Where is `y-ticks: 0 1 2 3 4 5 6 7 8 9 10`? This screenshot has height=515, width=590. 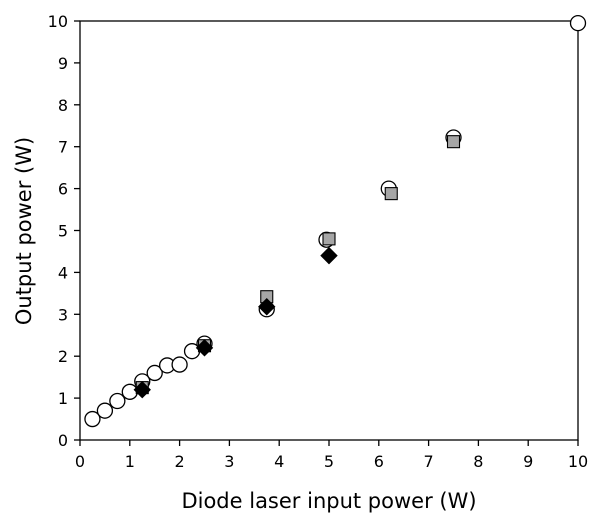
y-ticks: 0 1 2 3 4 5 6 7 8 9 10 is located at coordinates (64, 231).